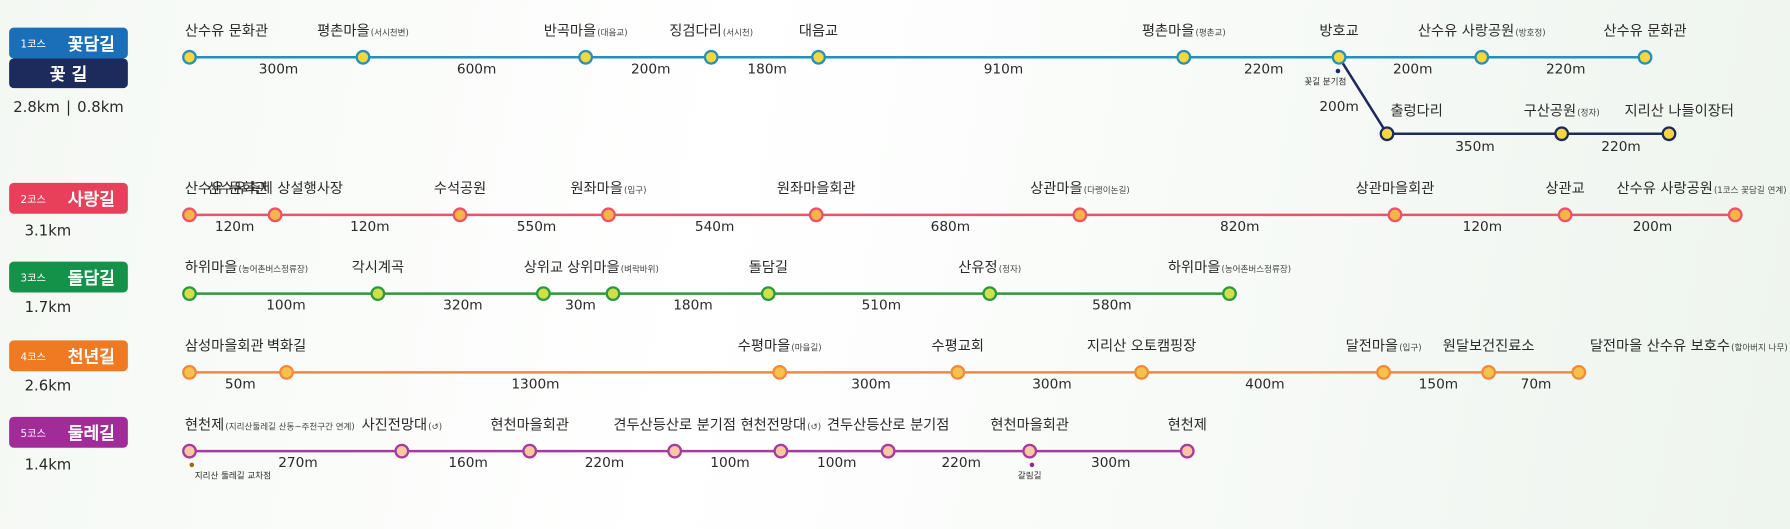 Image resolution: width=1790 pixels, height=529 pixels. What do you see at coordinates (363, 31) in the screenshot?
I see `stop-label: 평촌마을(서시천변)` at bounding box center [363, 31].